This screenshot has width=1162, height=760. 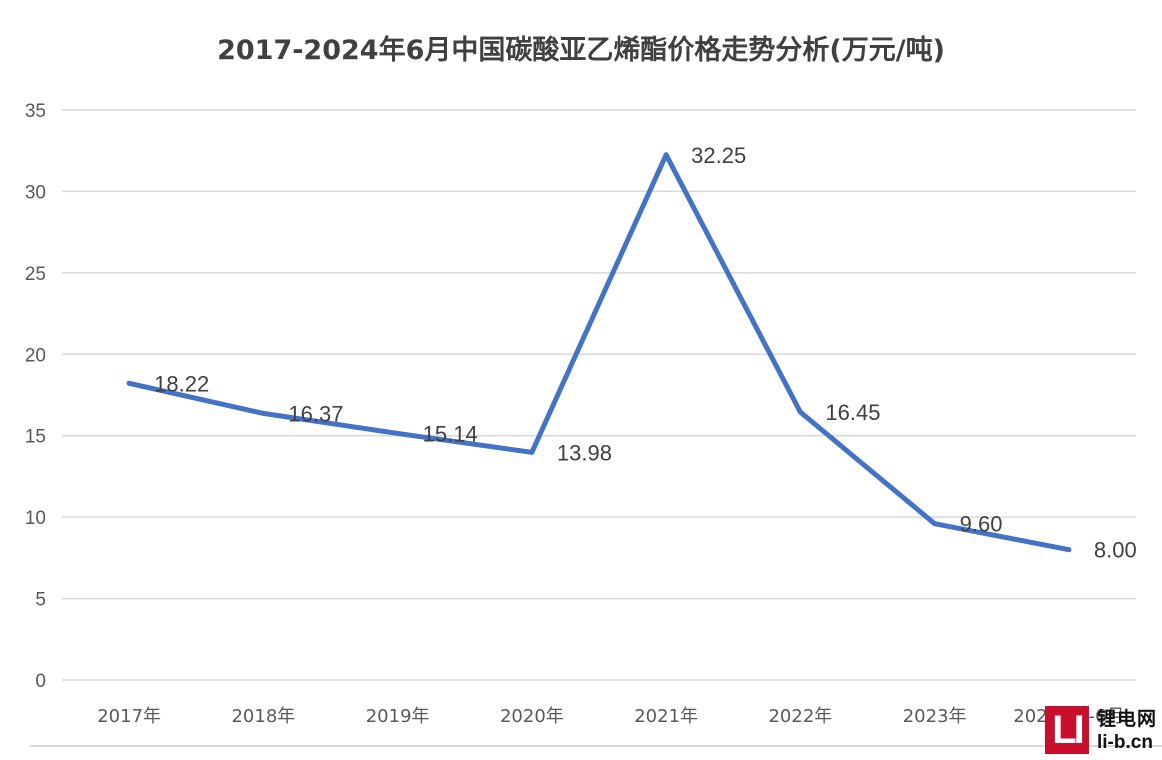 What do you see at coordinates (532, 716) in the screenshot?
I see `x-tick-label: 2020年` at bounding box center [532, 716].